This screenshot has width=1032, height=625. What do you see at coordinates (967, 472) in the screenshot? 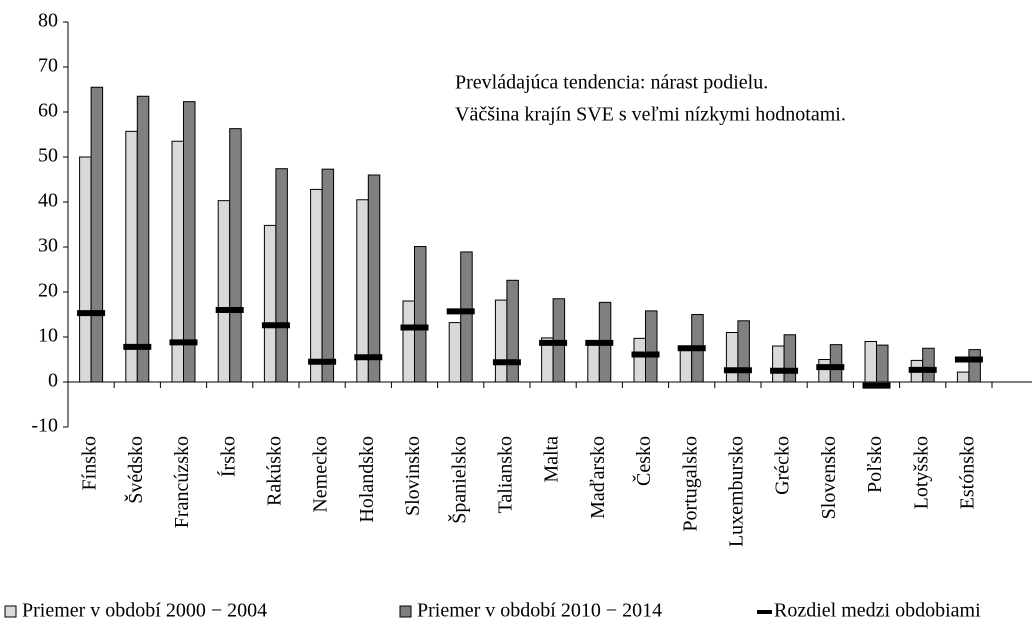
I see `x-tick-label: Estónsko` at bounding box center [967, 472].